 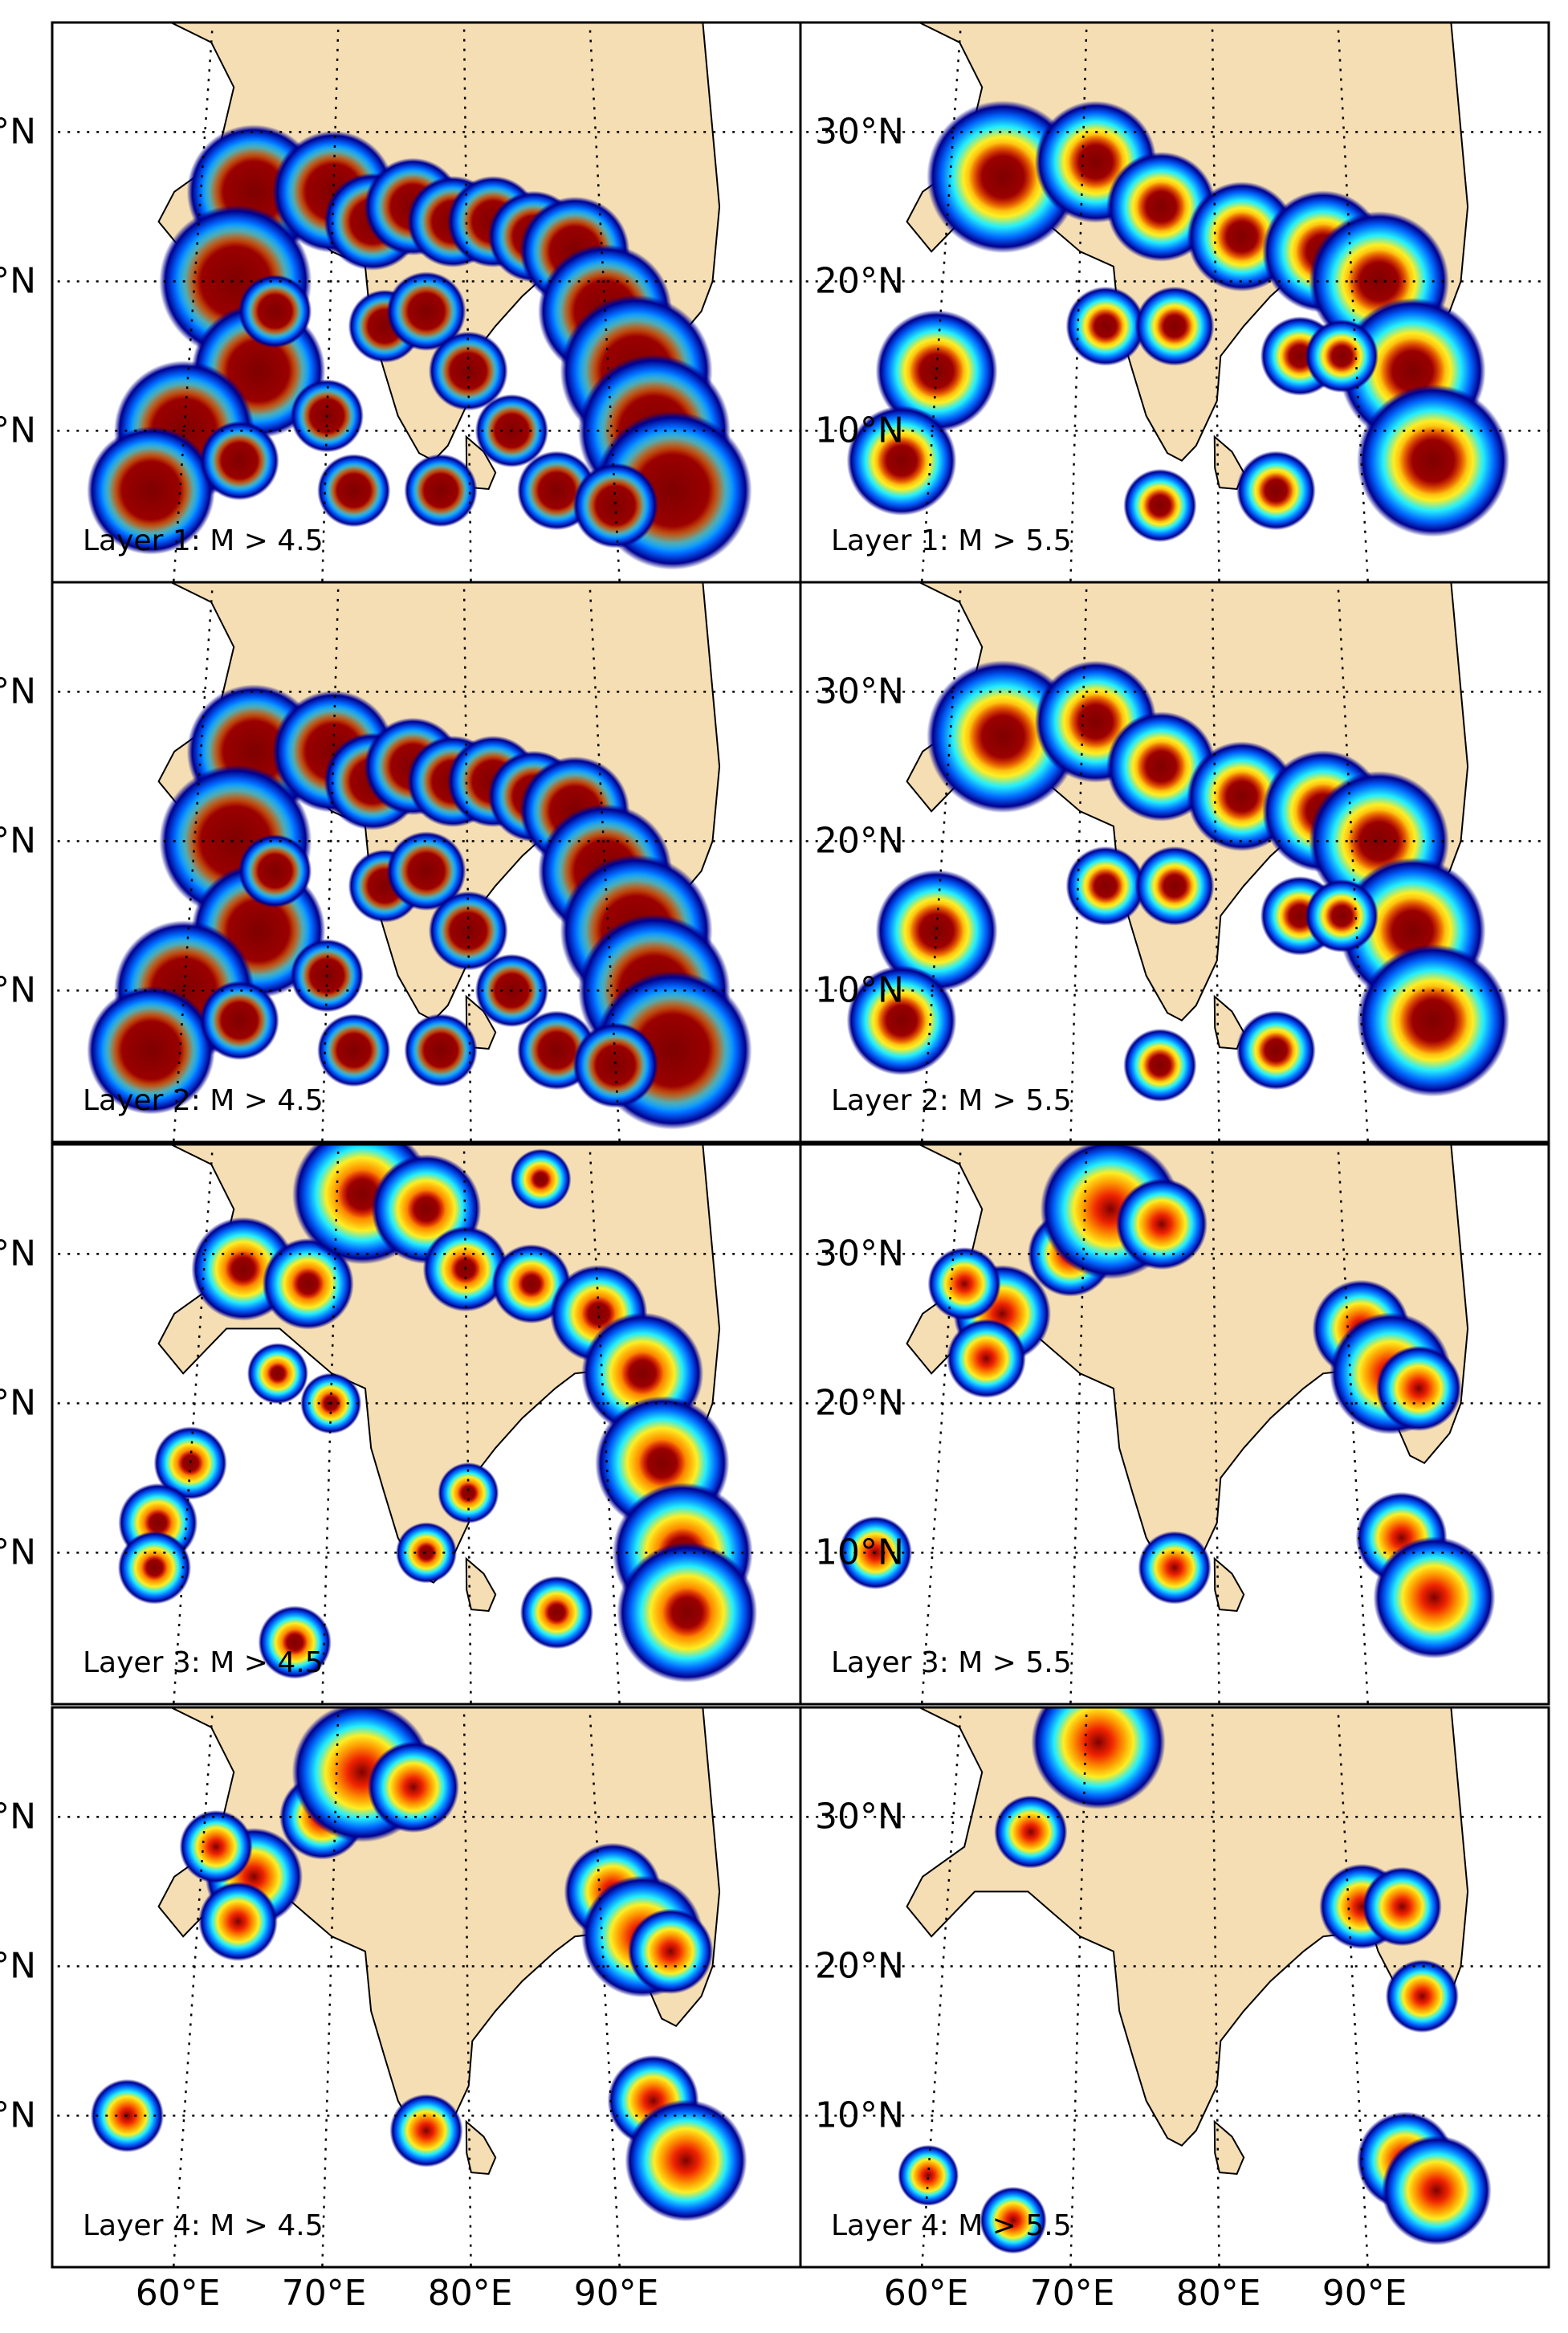 I want to click on panel-label: Layer 1: M > 5.5, so click(x=951, y=540).